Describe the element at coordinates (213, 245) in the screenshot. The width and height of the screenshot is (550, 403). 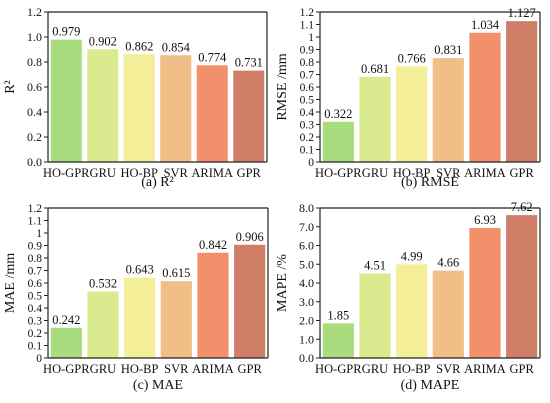
I see `value-label: 0.842` at that location.